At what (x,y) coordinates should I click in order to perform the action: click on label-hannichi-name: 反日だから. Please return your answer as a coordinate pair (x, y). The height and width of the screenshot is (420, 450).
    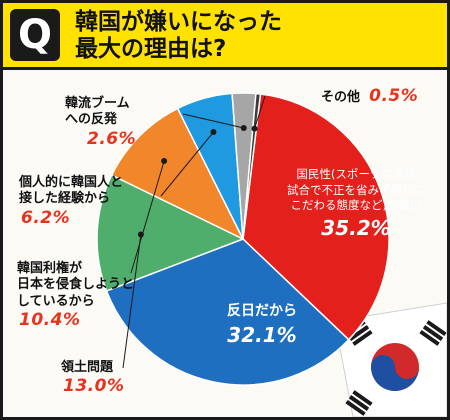
    Looking at the image, I should click on (262, 311).